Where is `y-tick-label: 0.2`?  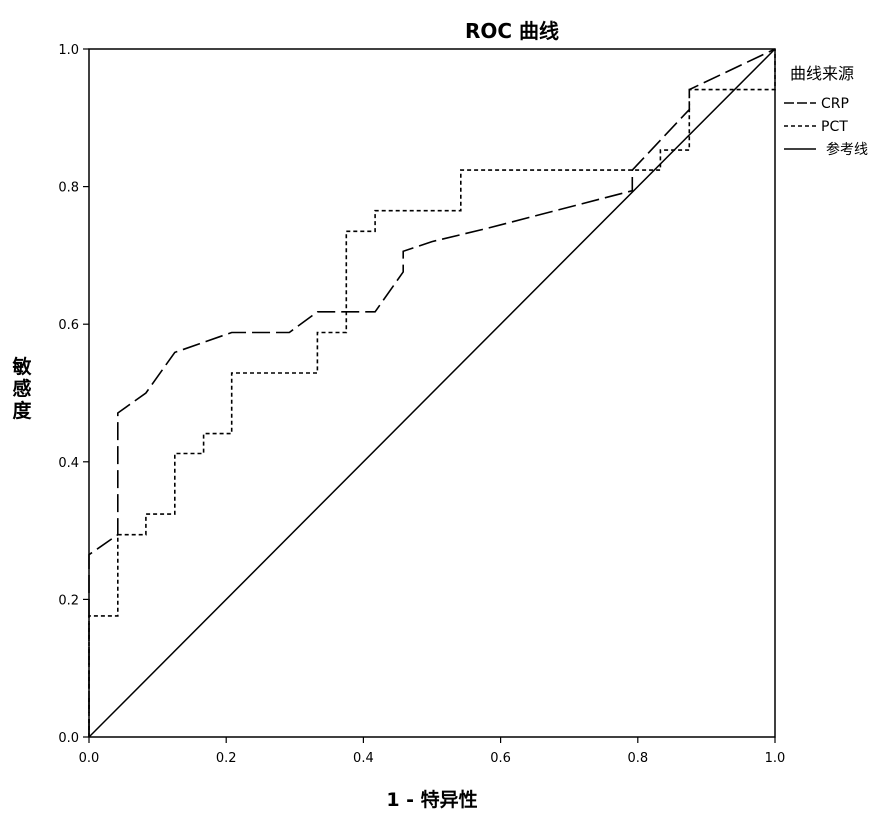
y-tick-label: 0.2 is located at coordinates (68, 600).